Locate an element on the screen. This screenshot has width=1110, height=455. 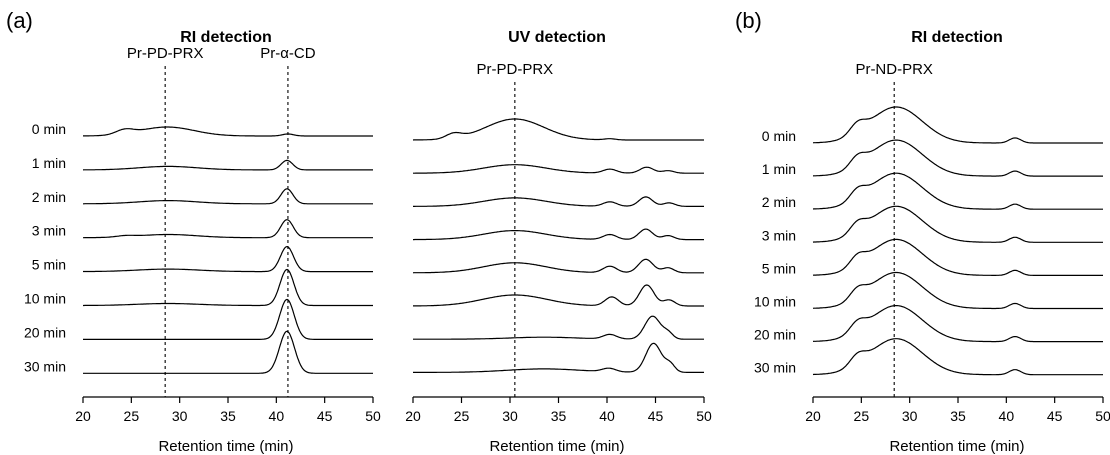
reference-line-label: Pr-α-CD is located at coordinates (287, 53).